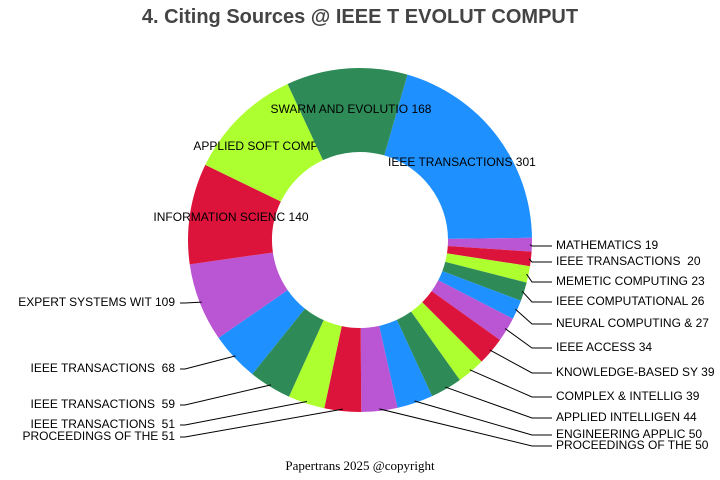 The image size is (720, 480). Describe the element at coordinates (632, 323) in the screenshot. I see `slice-label: NEURAL COMPUTING & 27` at that location.